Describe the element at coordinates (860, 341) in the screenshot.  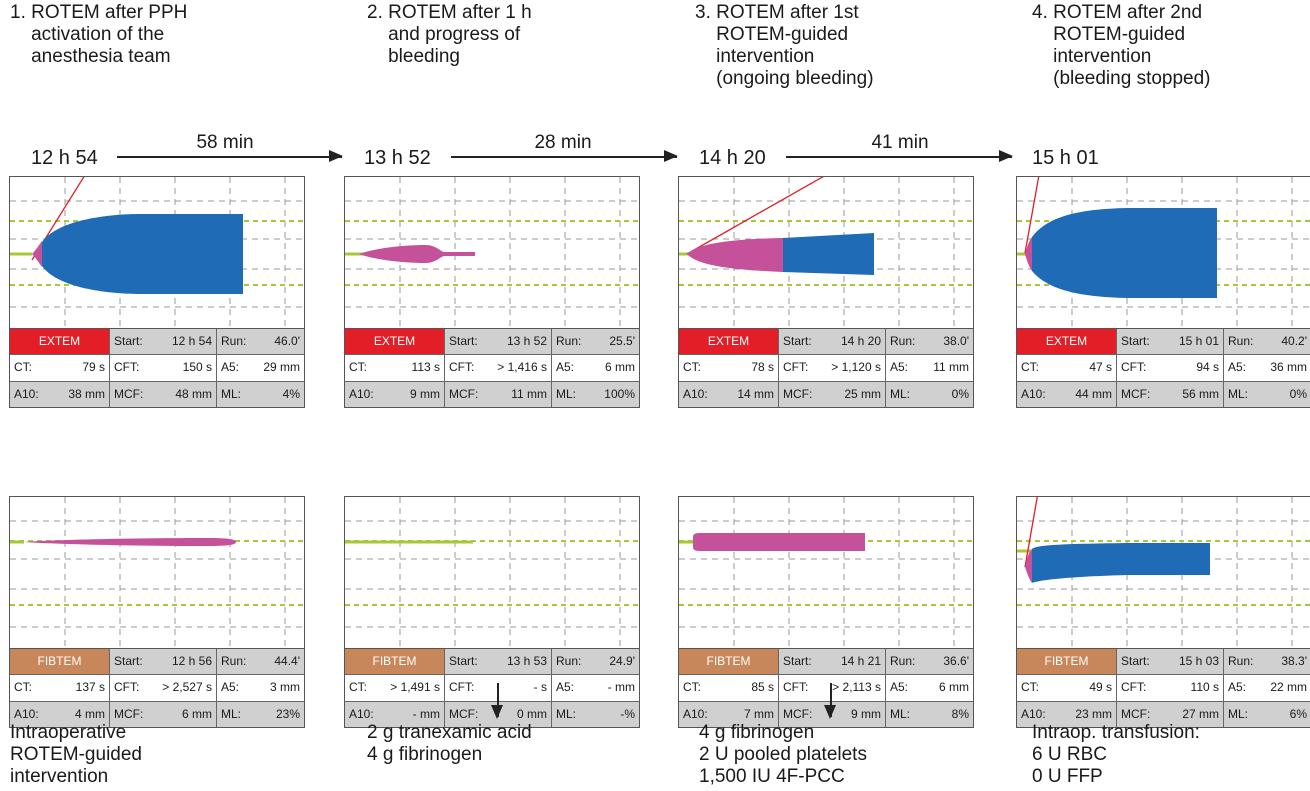
I see `parameter-value: 14 h 20` at that location.